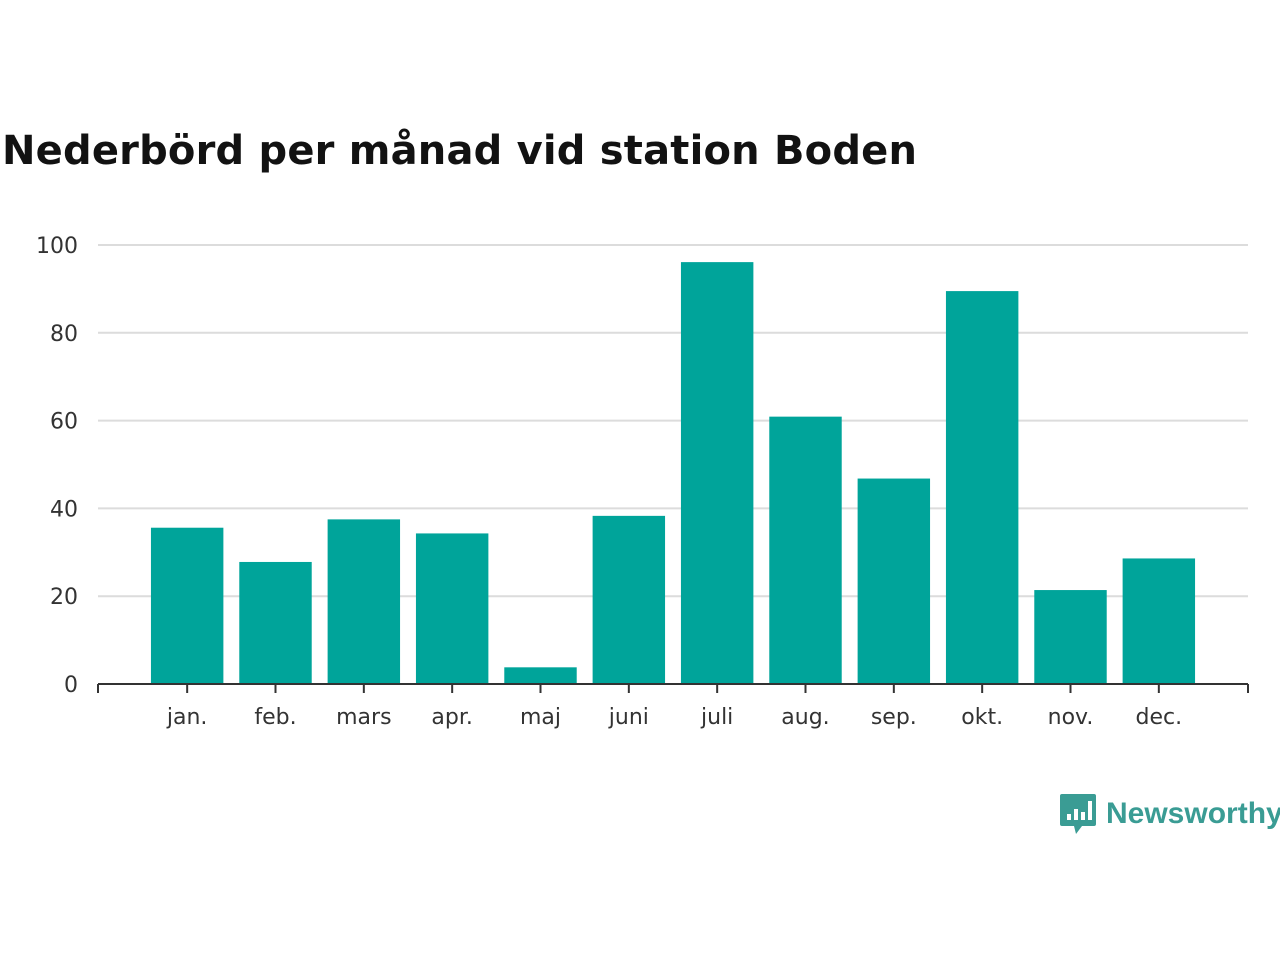 This screenshot has height=960, width=1280. I want to click on bar-sep, so click(894, 581).